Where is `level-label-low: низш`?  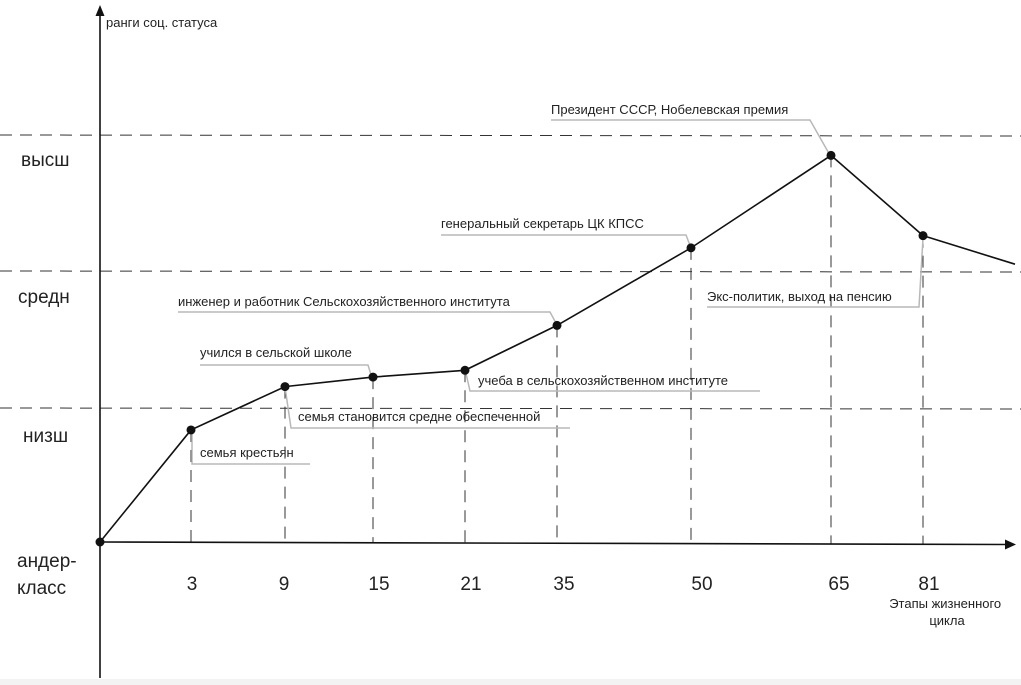
level-label-low: низш is located at coordinates (45, 436).